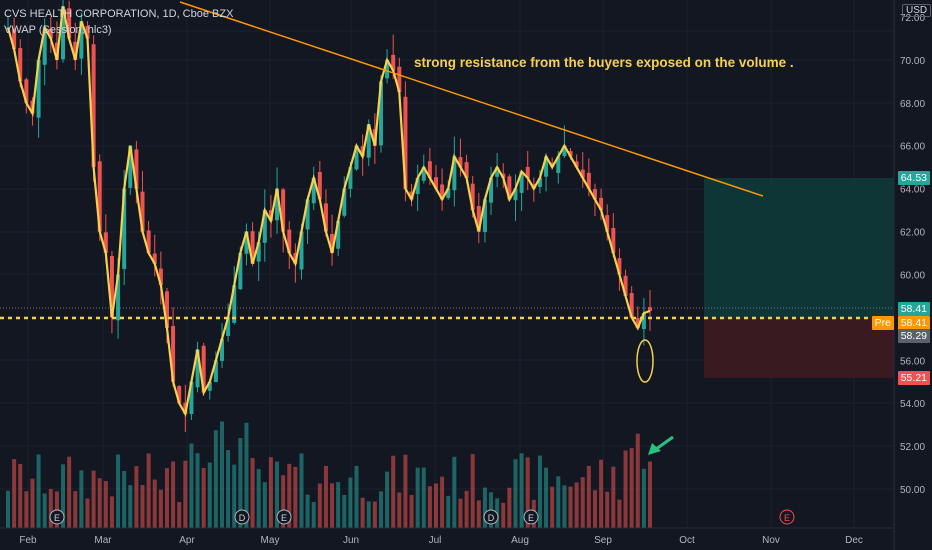  Describe the element at coordinates (913, 378) in the screenshot. I see `stop-price-tag: 55.21` at that location.